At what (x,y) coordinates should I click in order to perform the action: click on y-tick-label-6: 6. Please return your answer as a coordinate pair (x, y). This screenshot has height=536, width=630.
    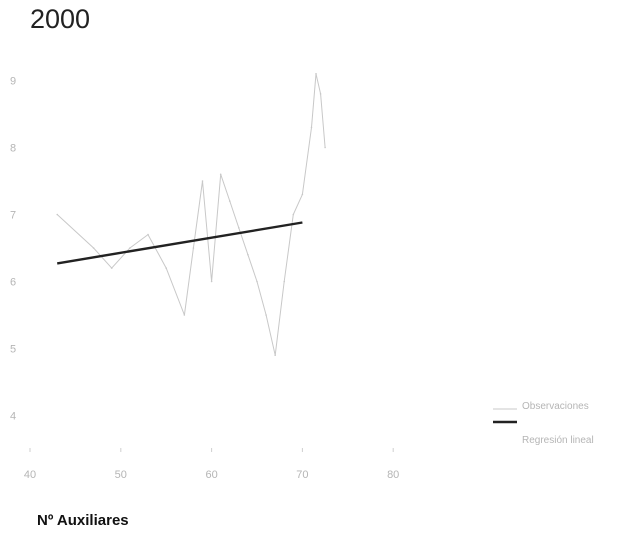
    Looking at the image, I should click on (13, 283).